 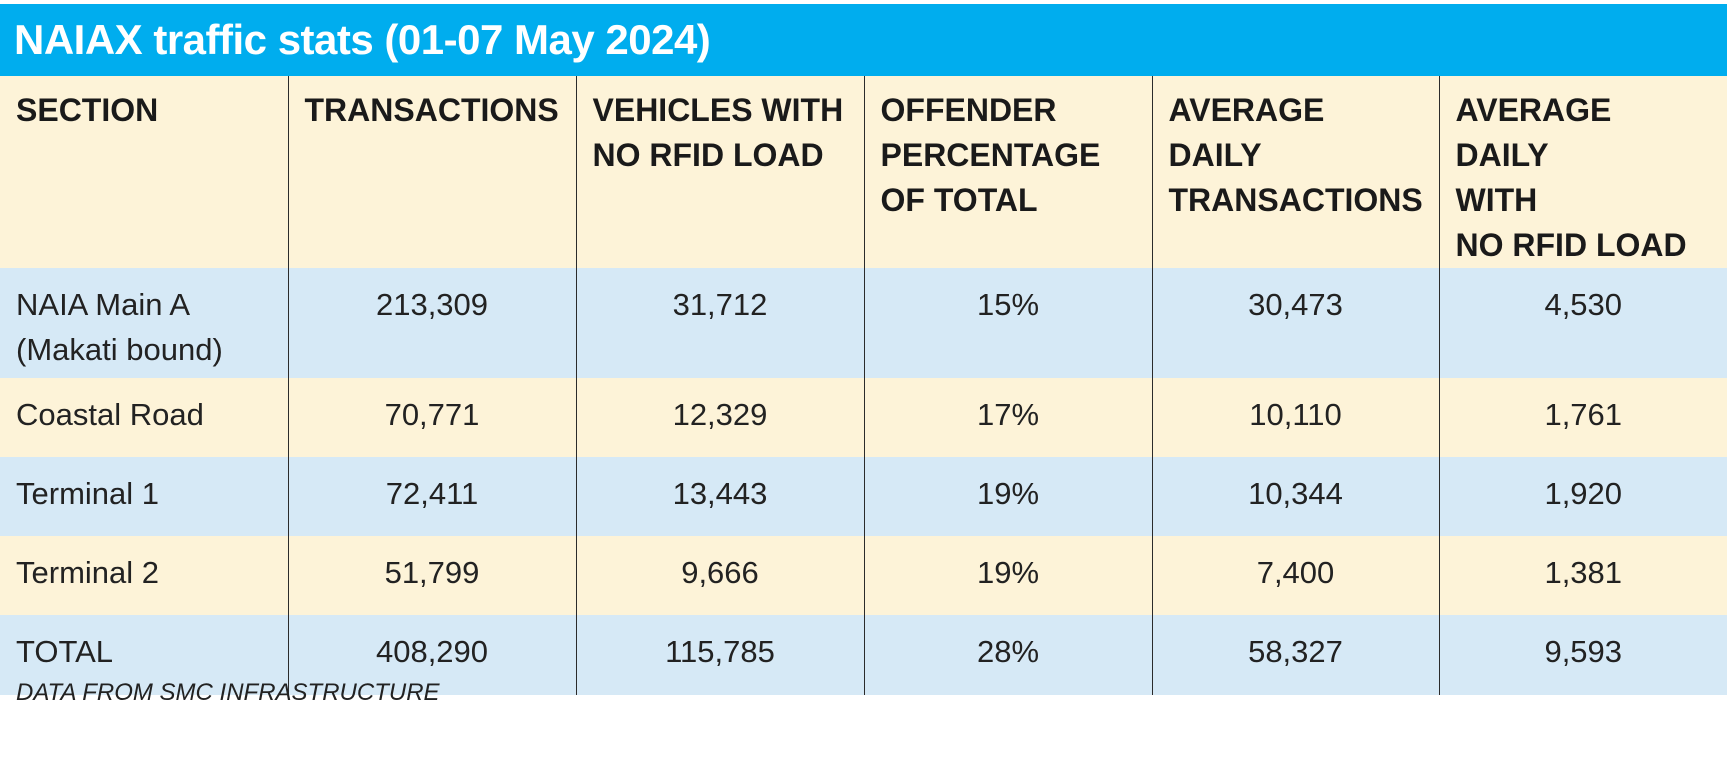 I want to click on column-header: TRANSACTIONS, so click(x=432, y=172).